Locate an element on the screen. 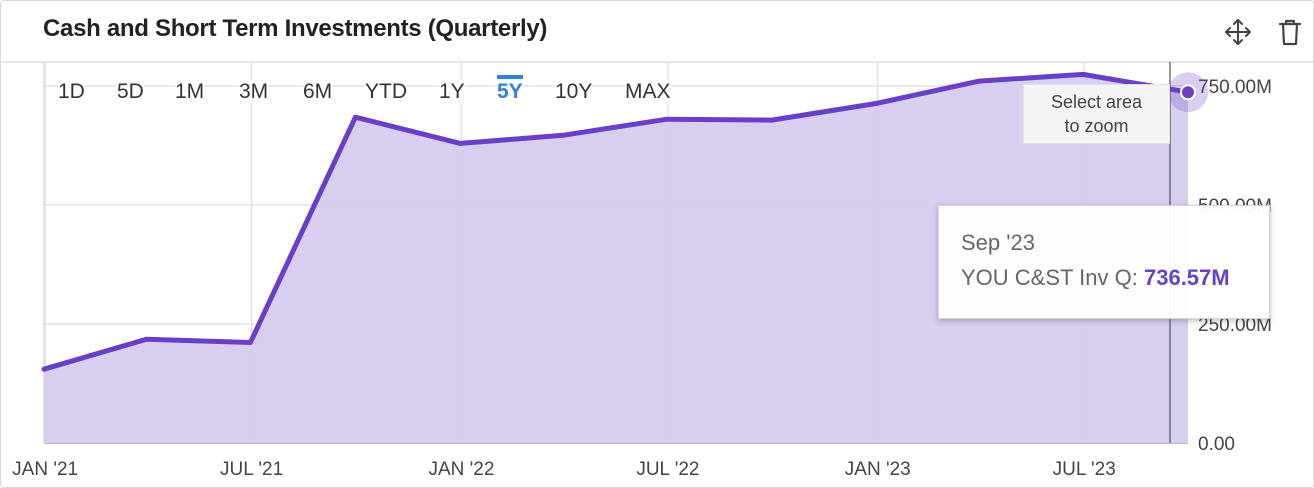 This screenshot has width=1314, height=488. range-button-6m: 6M is located at coordinates (318, 92).